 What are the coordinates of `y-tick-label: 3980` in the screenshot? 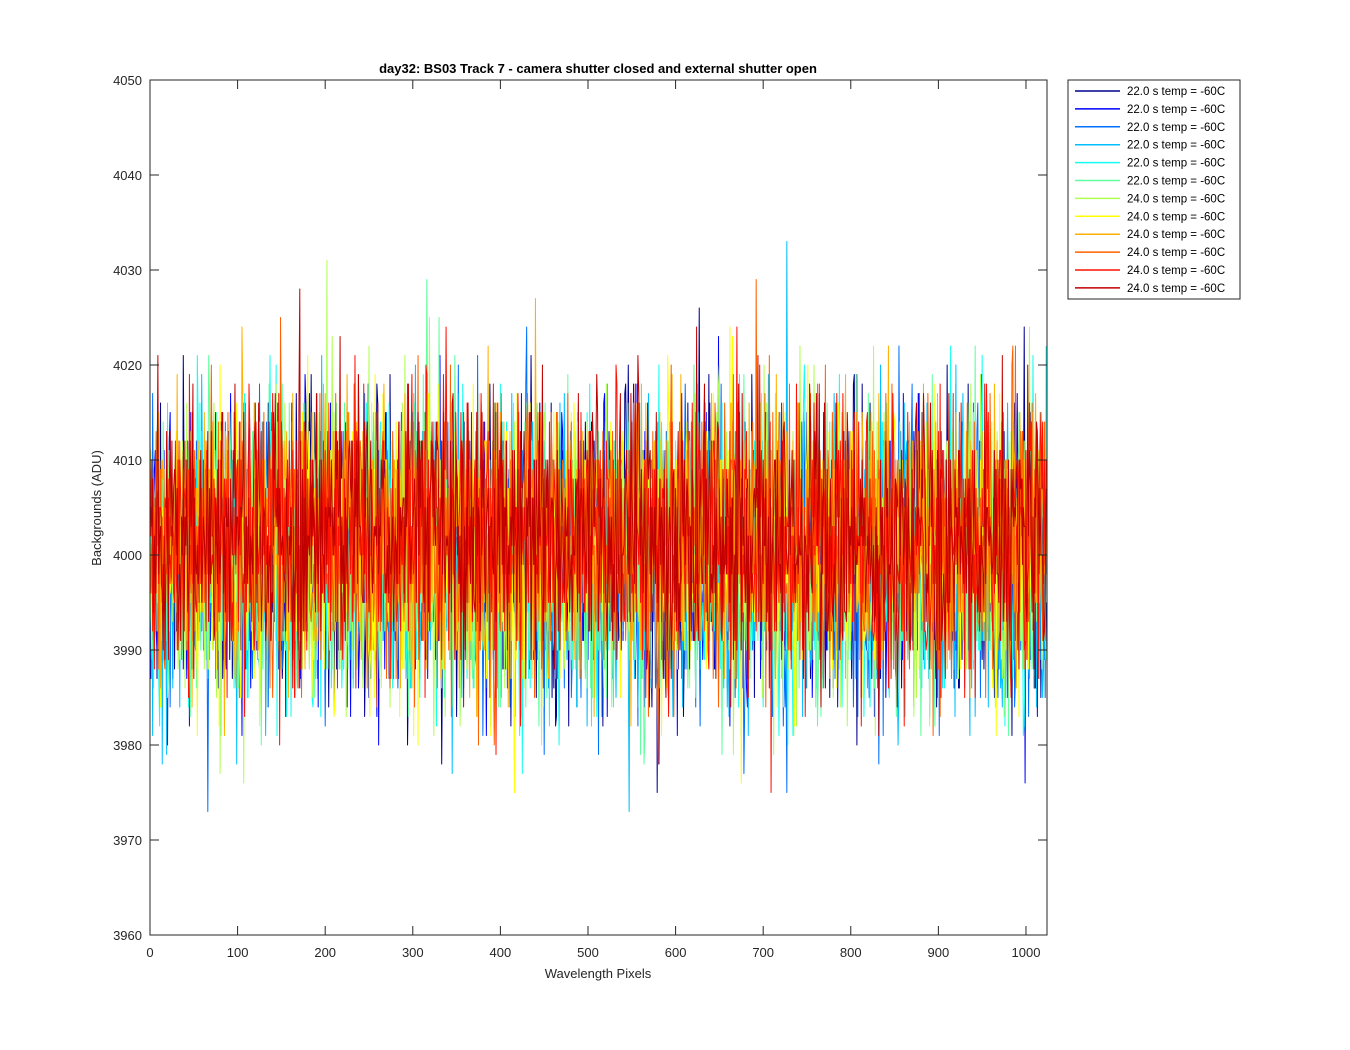 It's located at (127, 745).